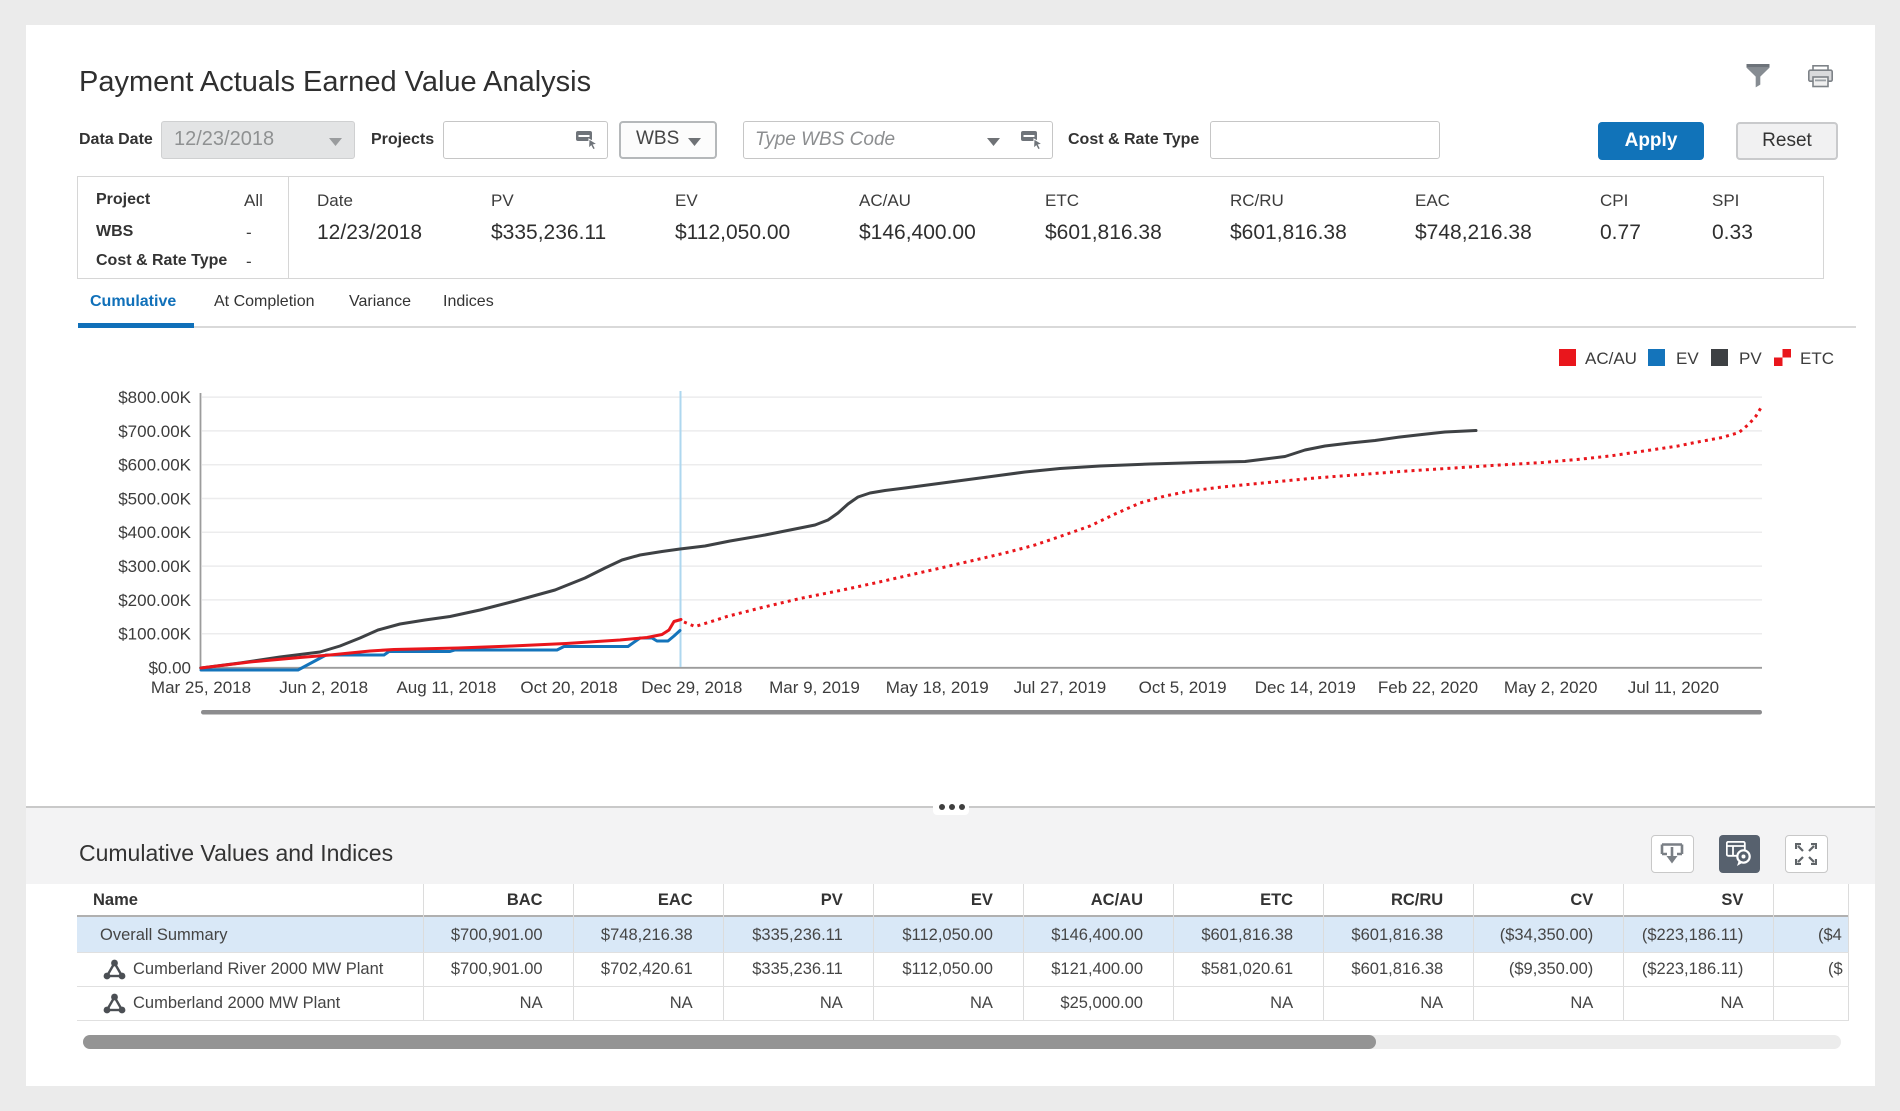 The width and height of the screenshot is (1900, 1111). Describe the element at coordinates (169, 667) in the screenshot. I see `svg-text: $0.00` at that location.